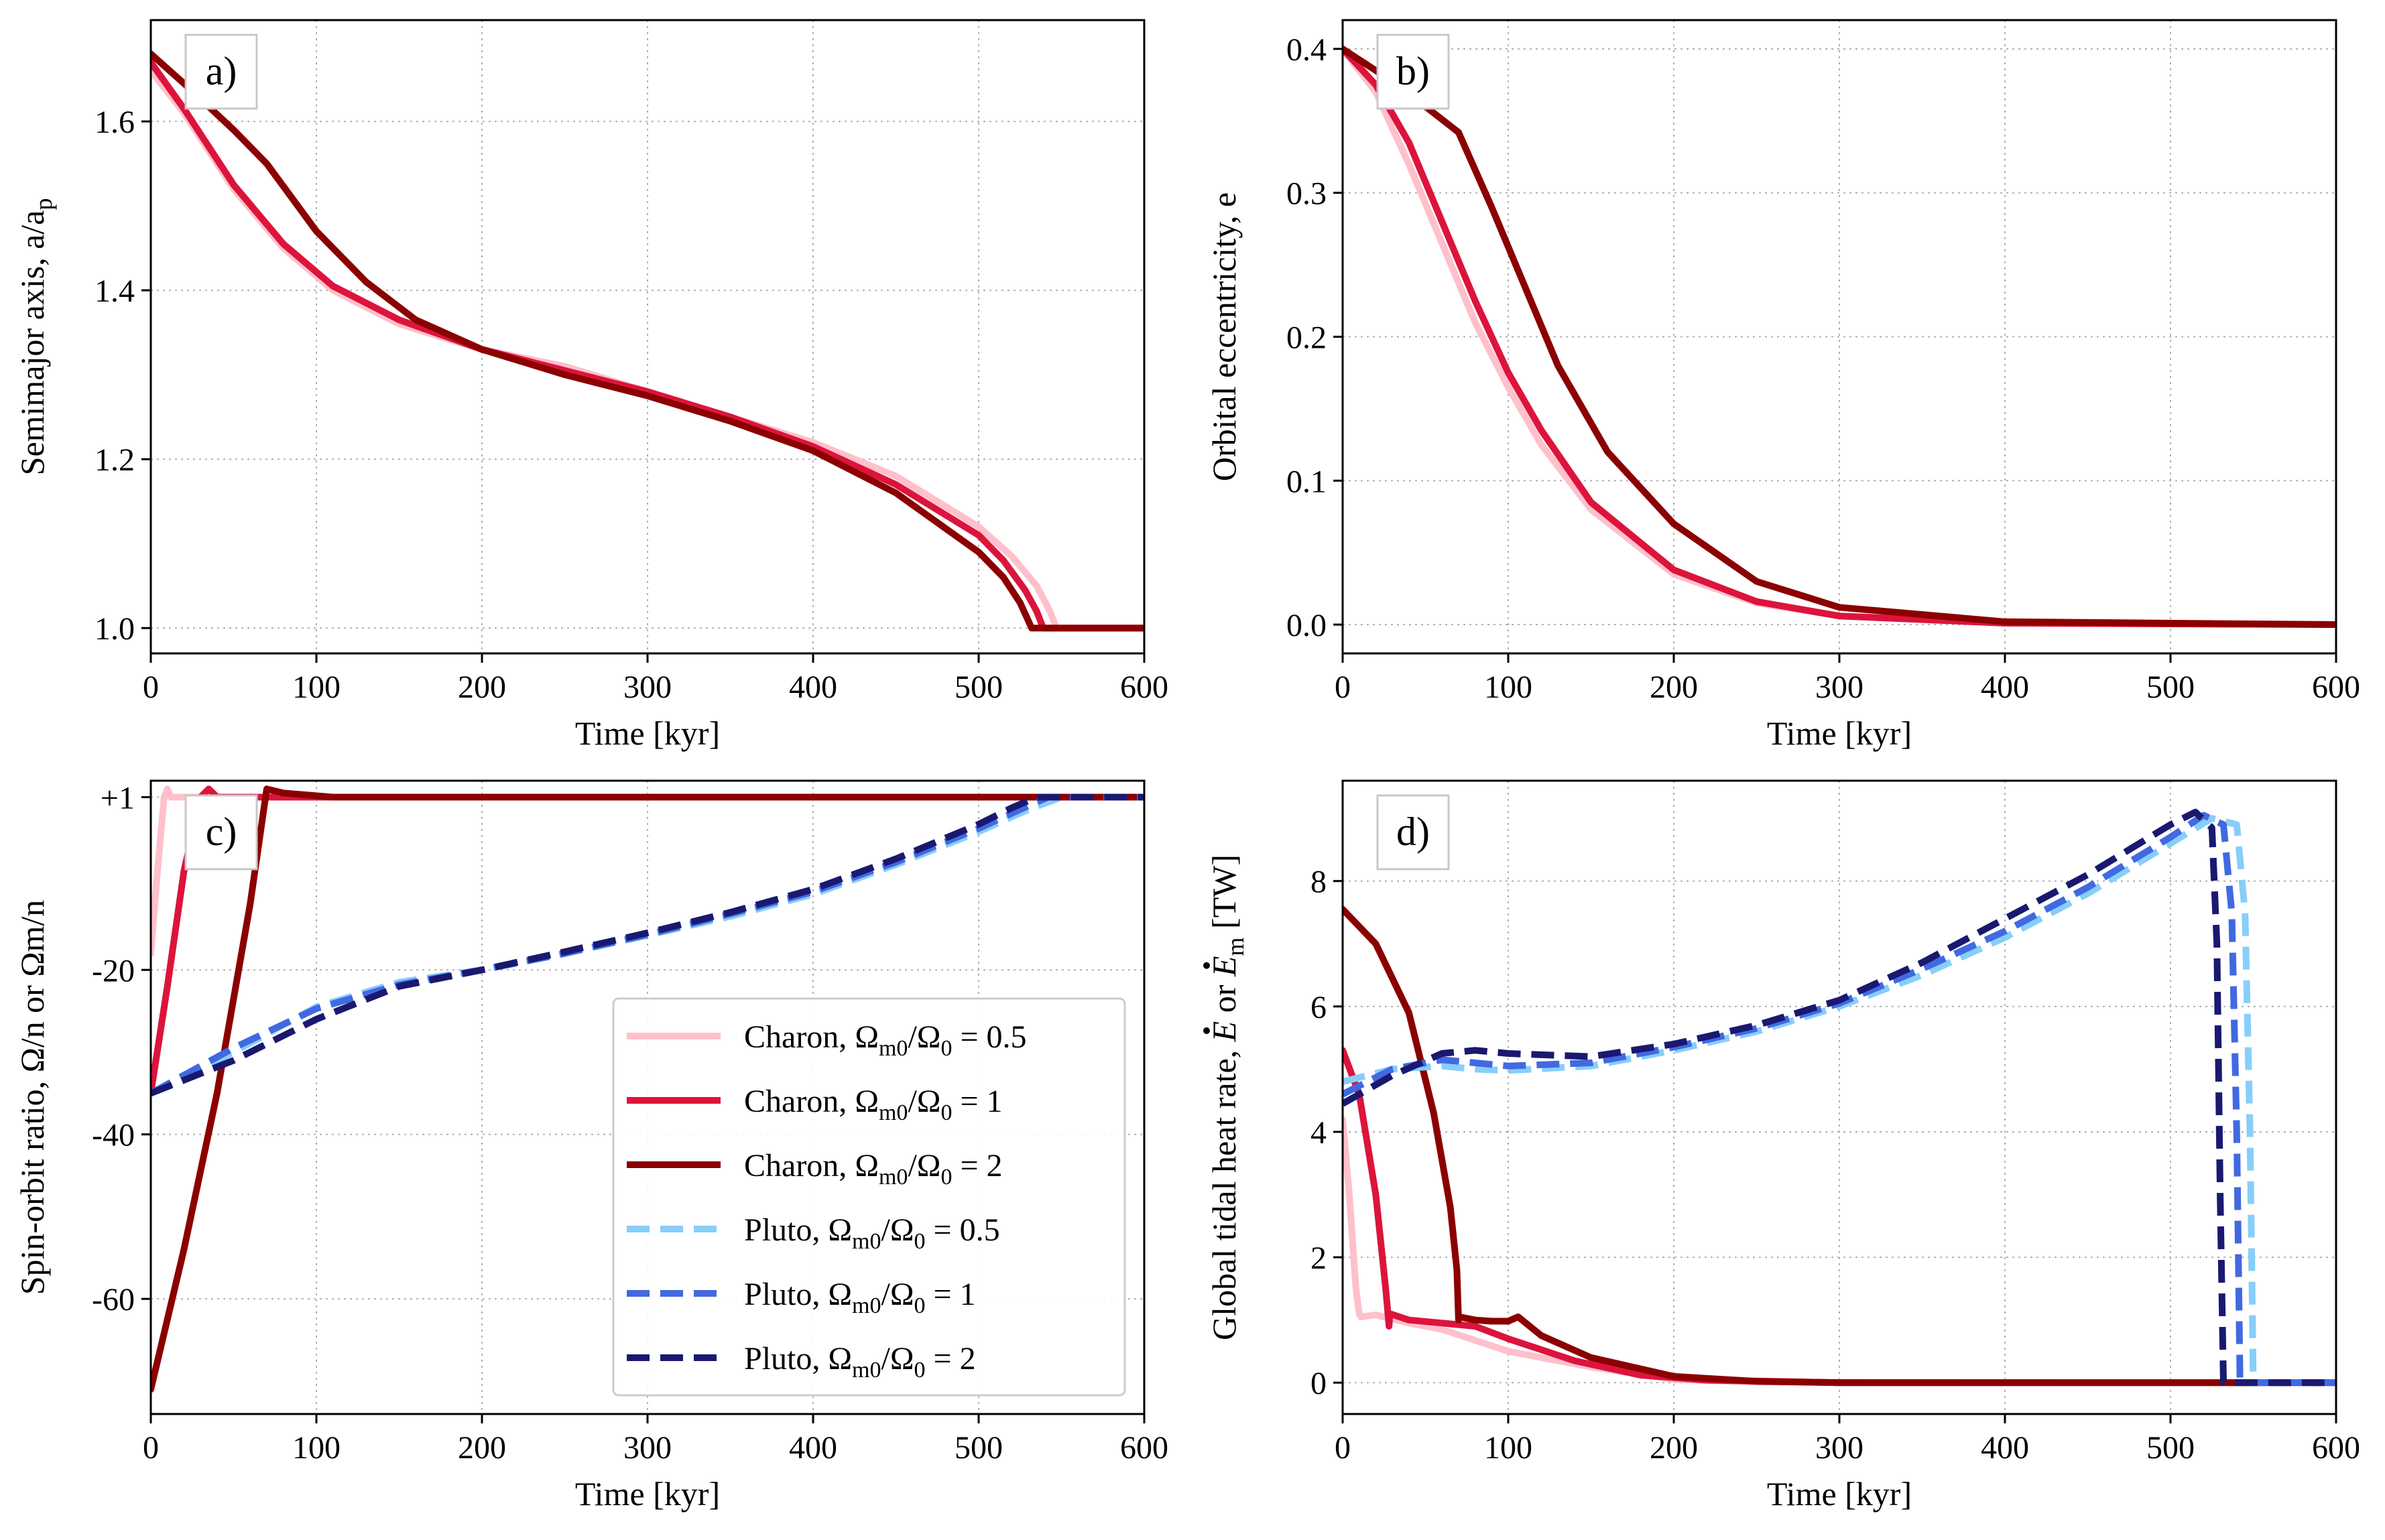  What do you see at coordinates (1227, 1097) in the screenshot?
I see `y-axis-label: Global tidal heat rate, E or Em [TW]` at bounding box center [1227, 1097].